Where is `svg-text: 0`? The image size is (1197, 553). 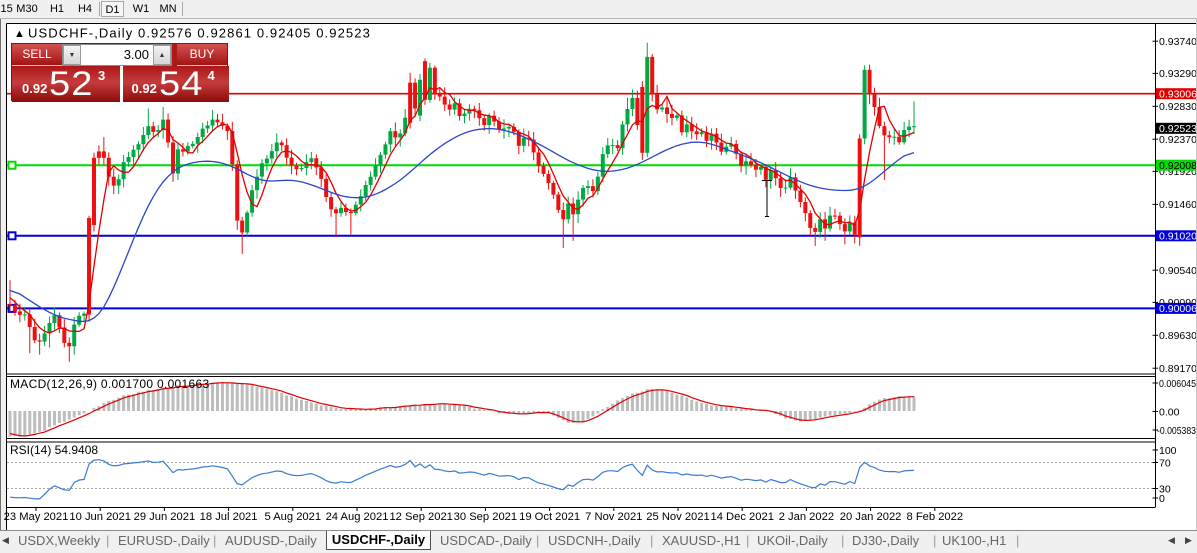
svg-text: 0 is located at coordinates (1162, 499).